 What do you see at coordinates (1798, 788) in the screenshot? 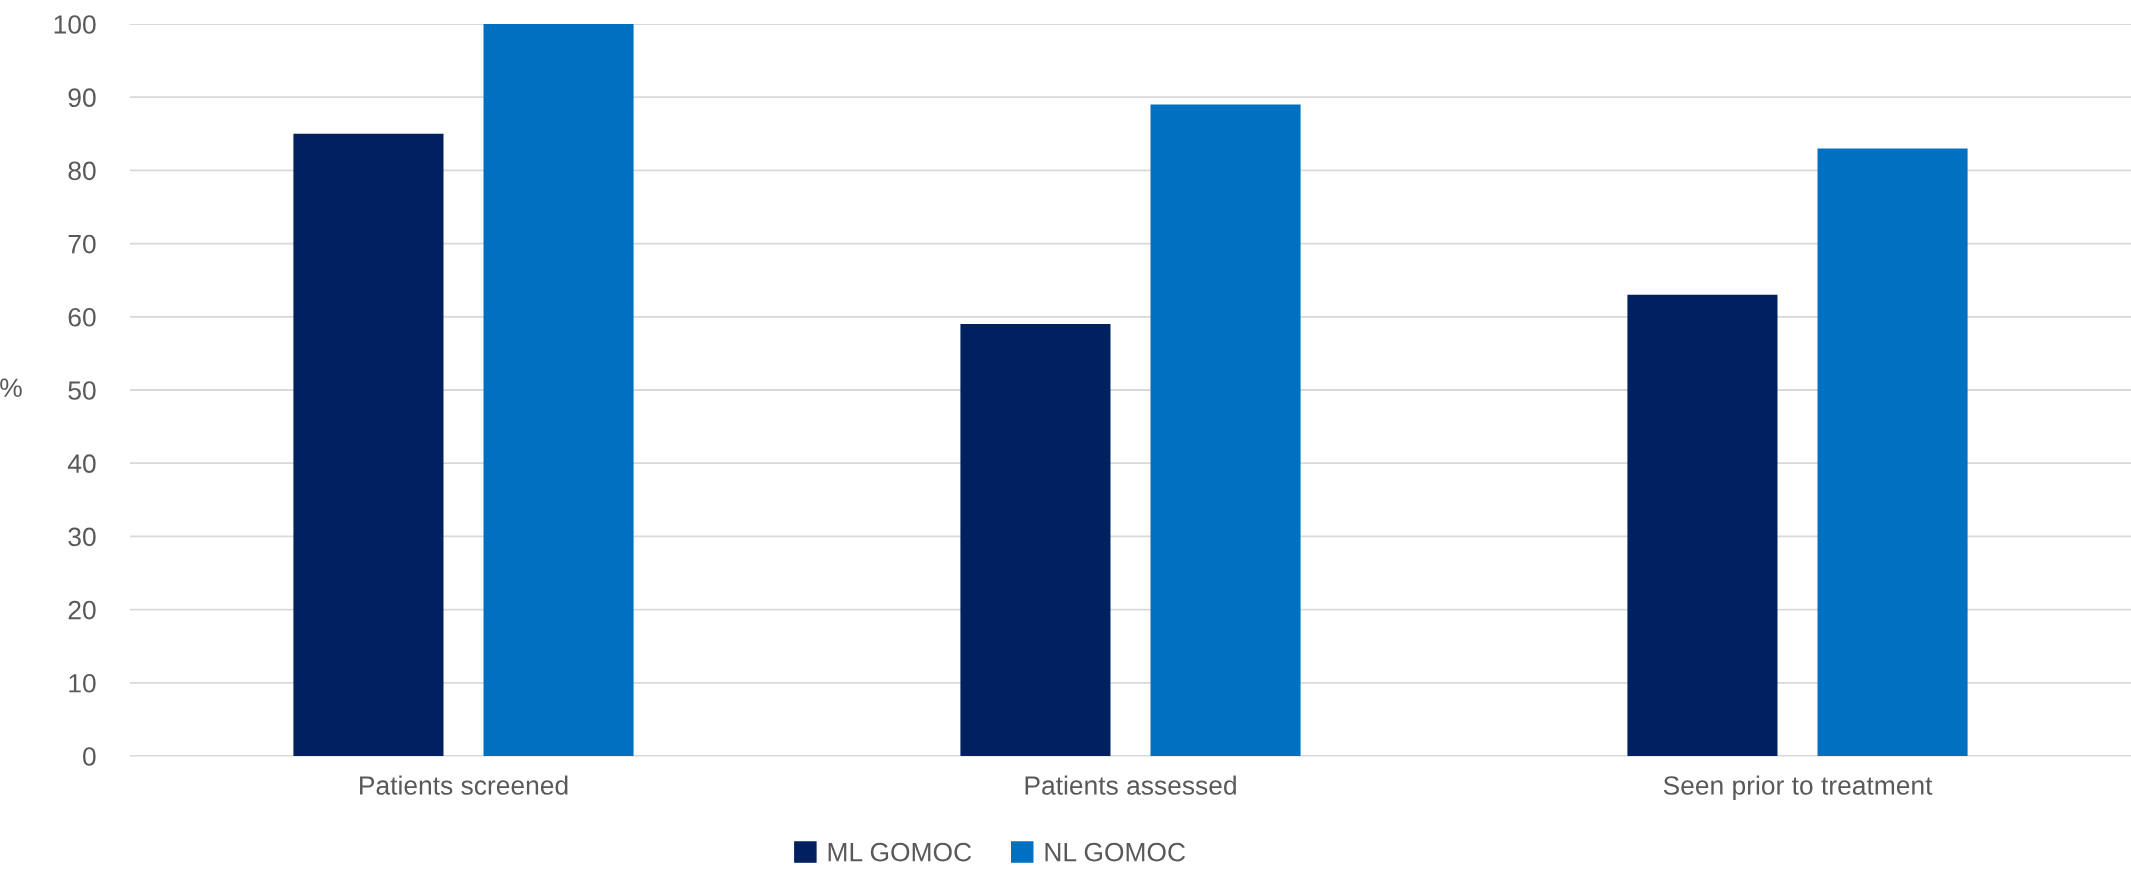
I see `x-tick-label: Seen prior to treatment` at bounding box center [1798, 788].